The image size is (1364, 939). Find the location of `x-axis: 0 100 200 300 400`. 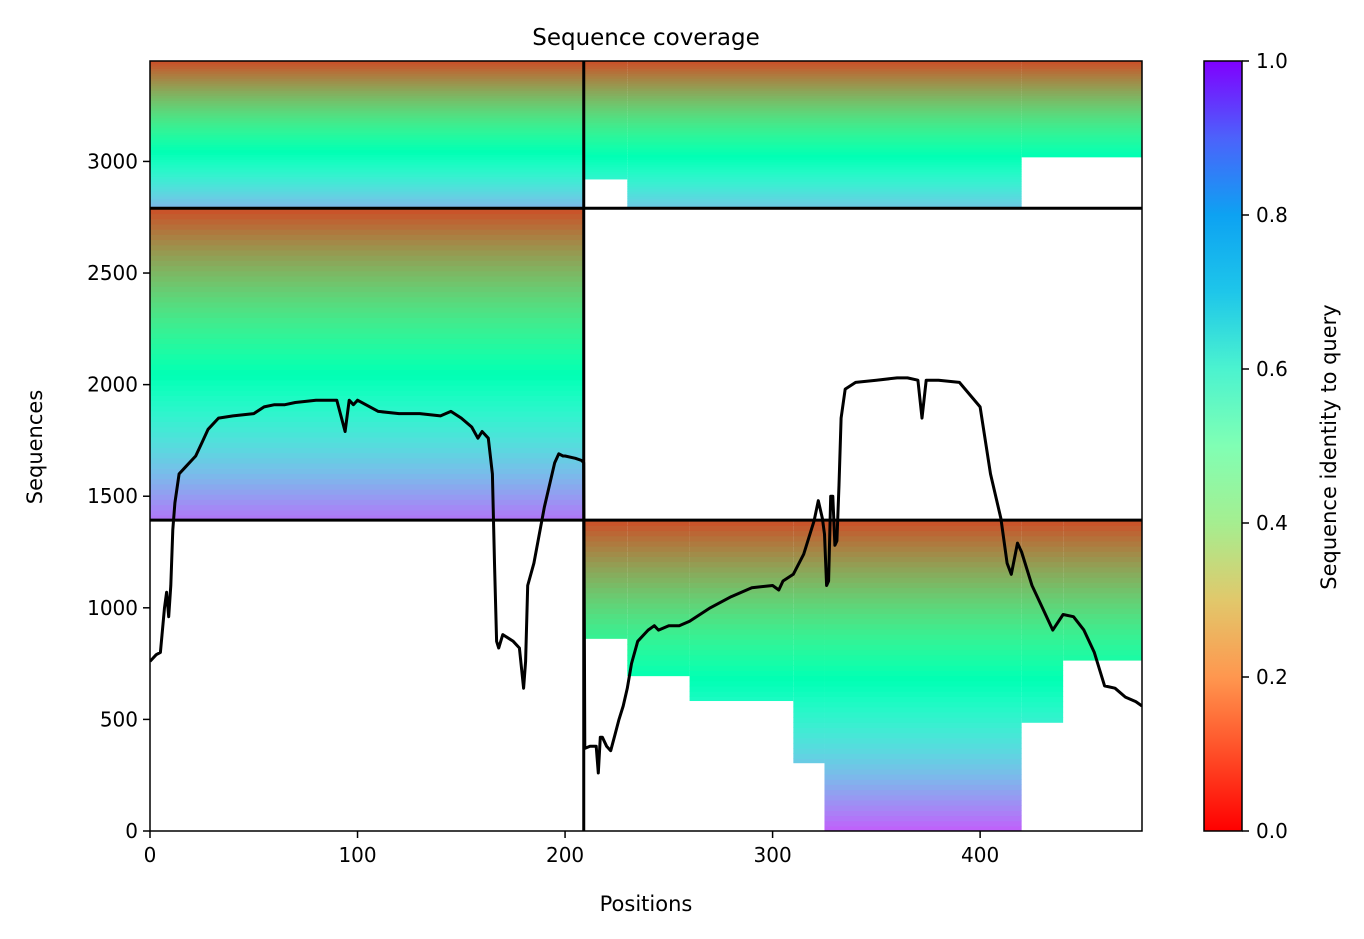

x-axis: 0 100 200 300 400 is located at coordinates (571, 849).